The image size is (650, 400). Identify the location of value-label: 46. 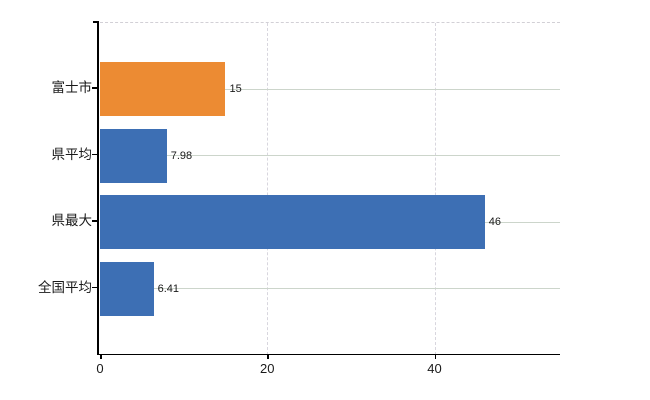
(494, 222).